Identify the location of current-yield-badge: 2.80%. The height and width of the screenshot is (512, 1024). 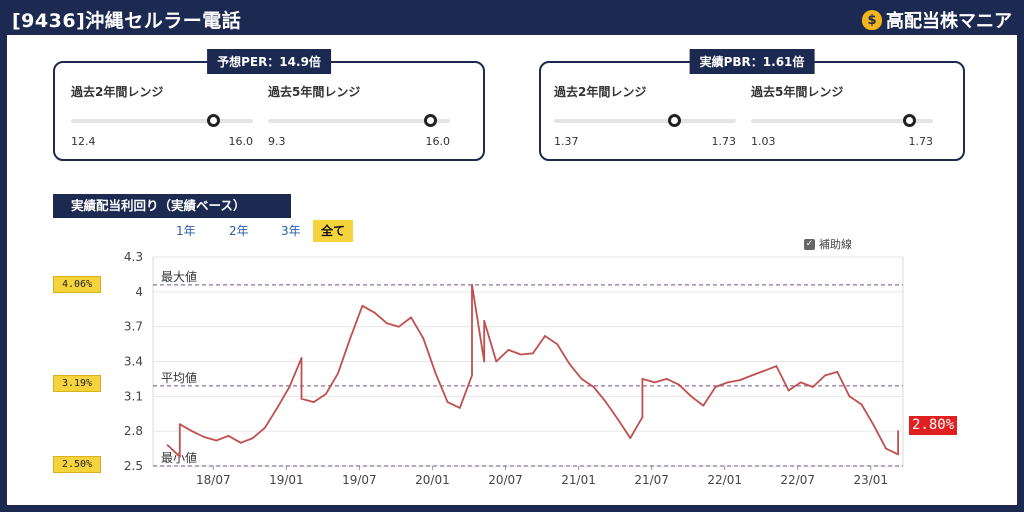
(933, 426).